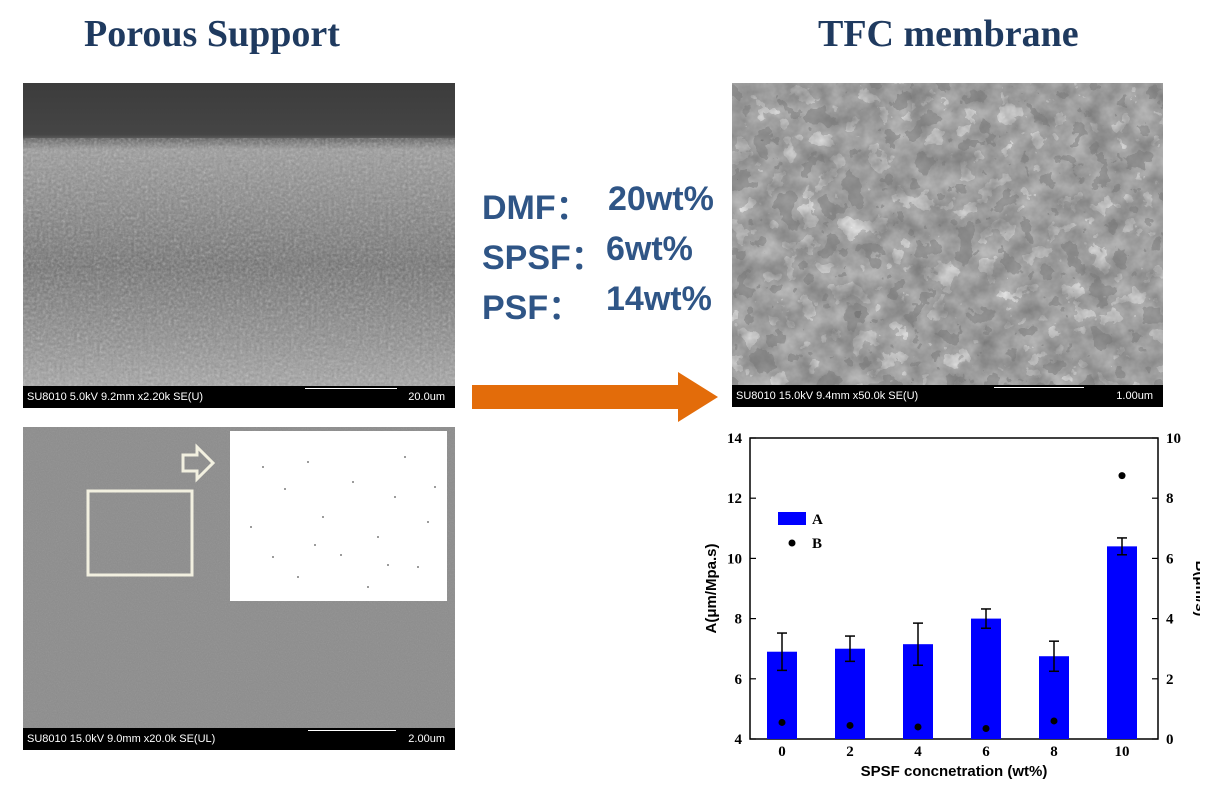  I want to click on scale-label: 1.00um, so click(1134, 396).